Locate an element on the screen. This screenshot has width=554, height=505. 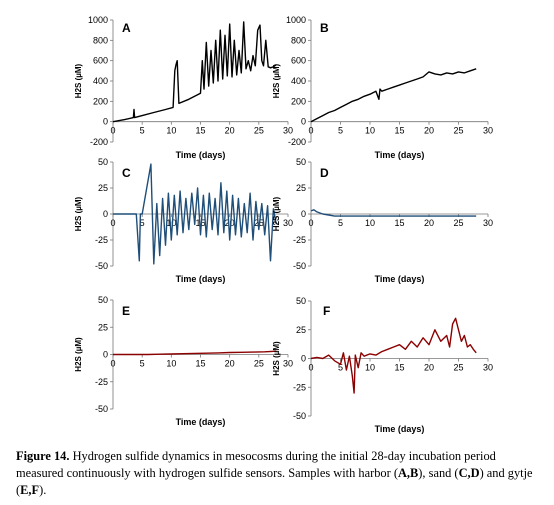
caption-ab: A,B is located at coordinates (408, 473).